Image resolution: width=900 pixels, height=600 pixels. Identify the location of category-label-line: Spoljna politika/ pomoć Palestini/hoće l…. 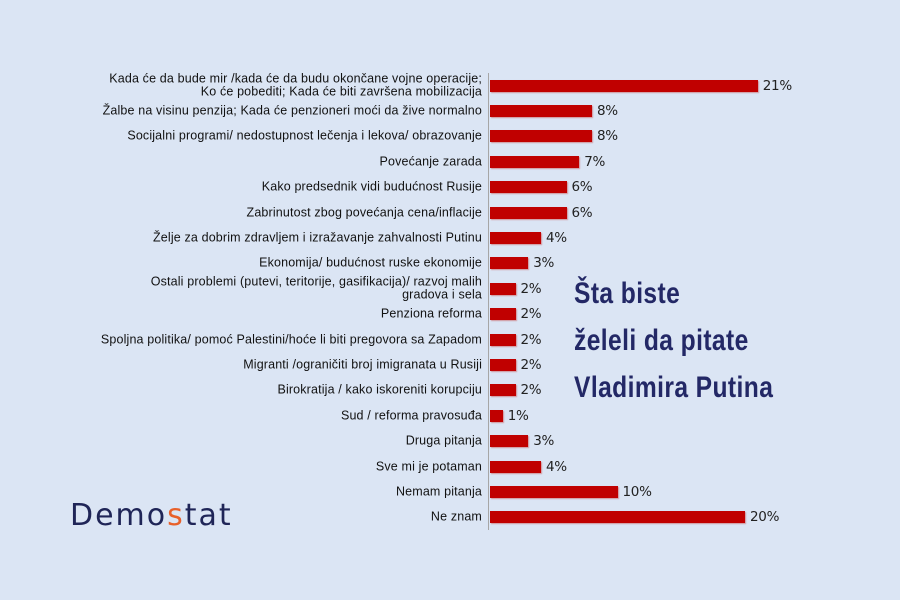
(291, 338).